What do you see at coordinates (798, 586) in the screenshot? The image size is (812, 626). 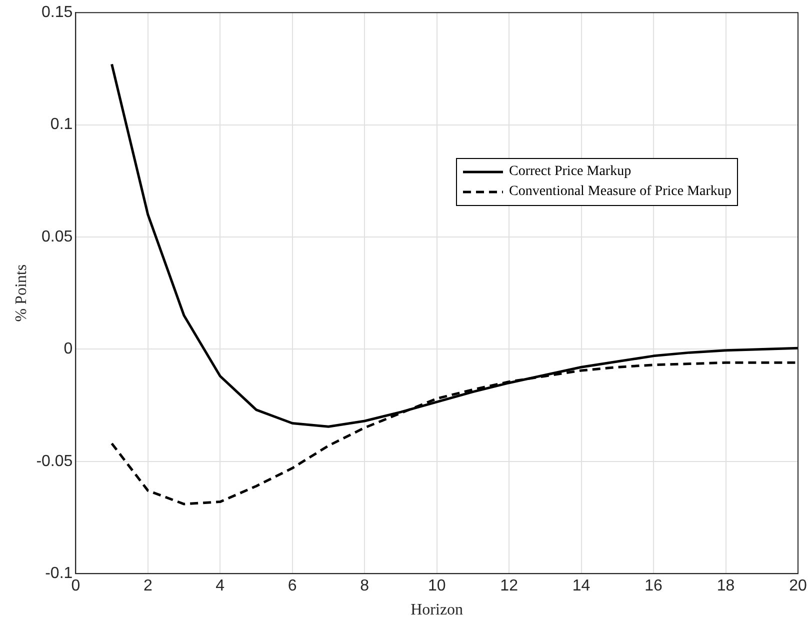 I see `x-tick-label: 20` at bounding box center [798, 586].